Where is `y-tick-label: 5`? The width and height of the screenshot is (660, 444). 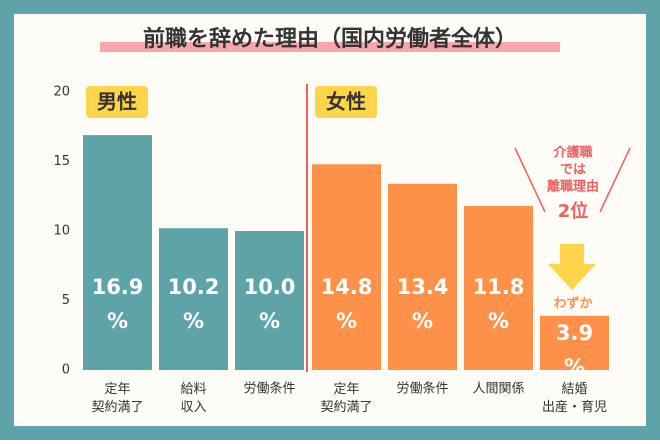
y-tick-label: 5 is located at coordinates (66, 300).